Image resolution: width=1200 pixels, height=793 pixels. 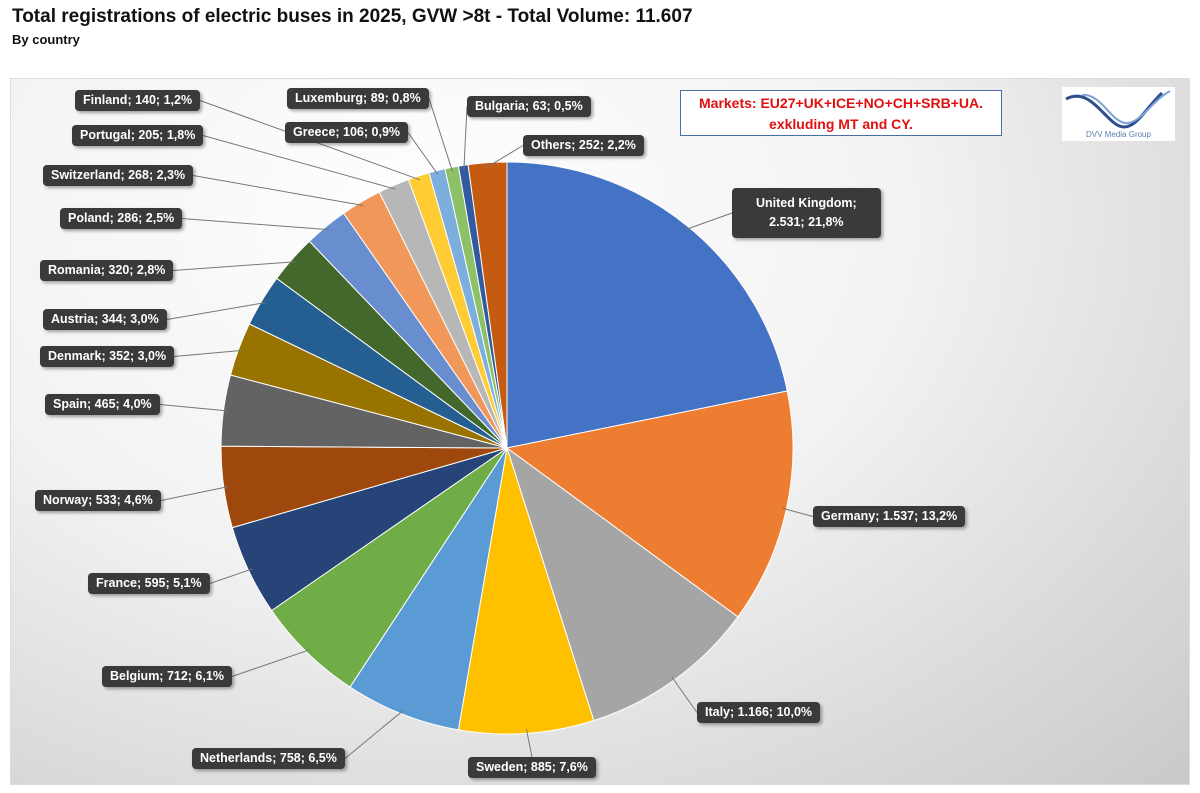 I want to click on pie-slice-sweden, so click(x=526, y=591).